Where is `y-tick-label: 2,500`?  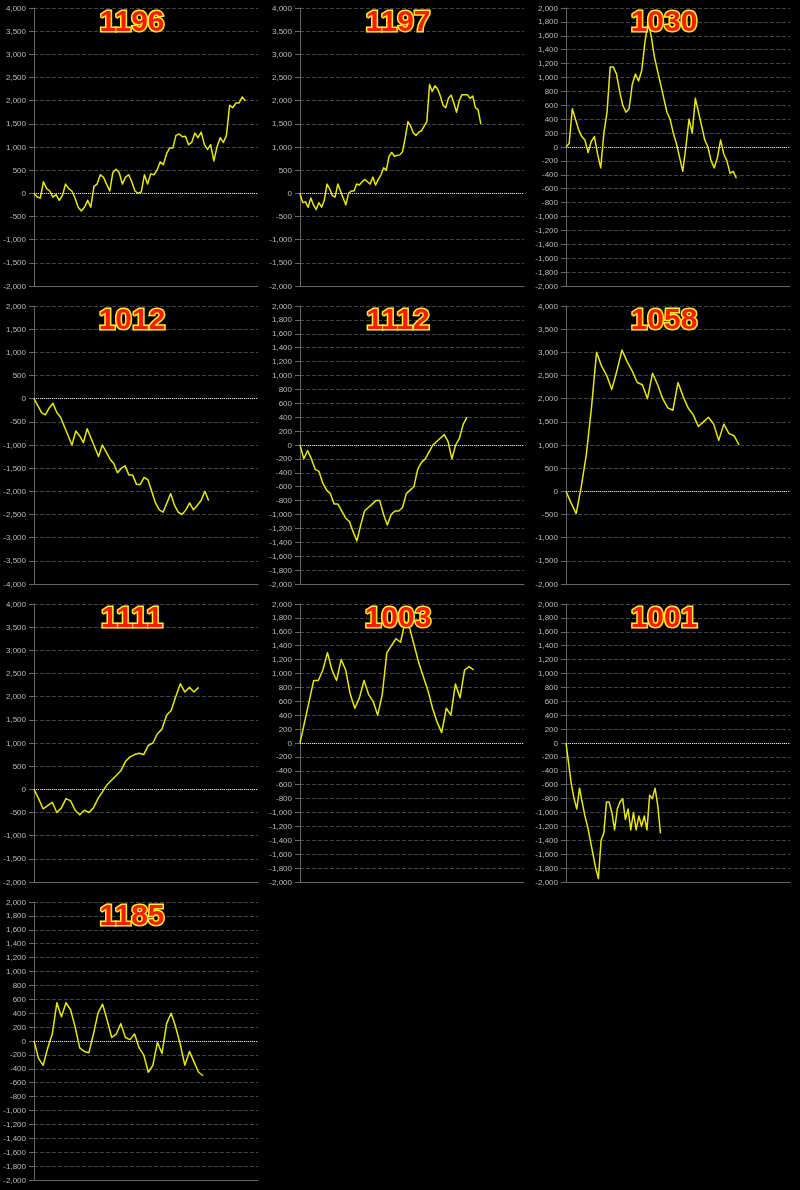
y-tick-label: 2,500 is located at coordinates (16, 77).